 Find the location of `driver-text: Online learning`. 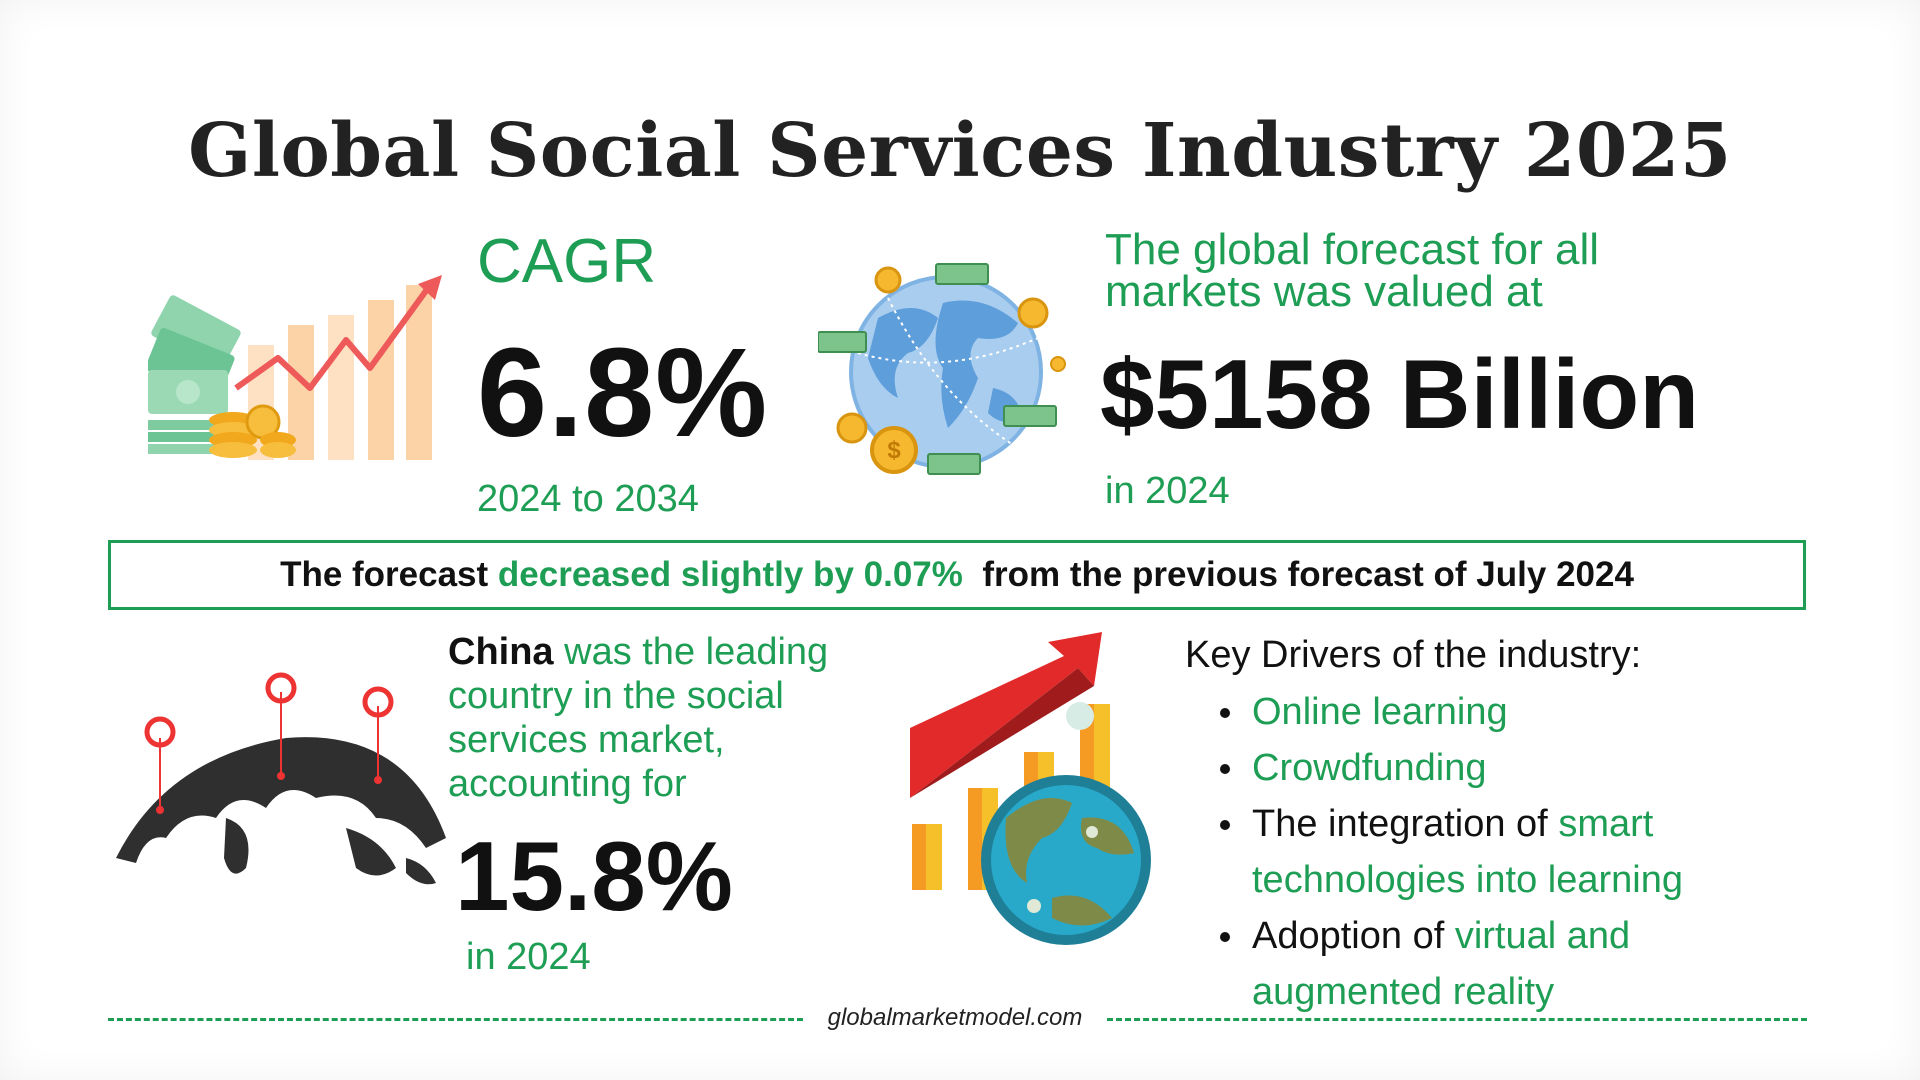

driver-text: Online learning is located at coordinates (1380, 712).